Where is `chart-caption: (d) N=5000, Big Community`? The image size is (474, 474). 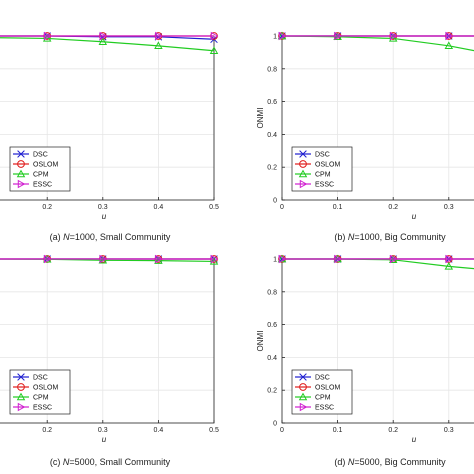
chart-caption: (d) N=5000, Big Community is located at coordinates (390, 462).